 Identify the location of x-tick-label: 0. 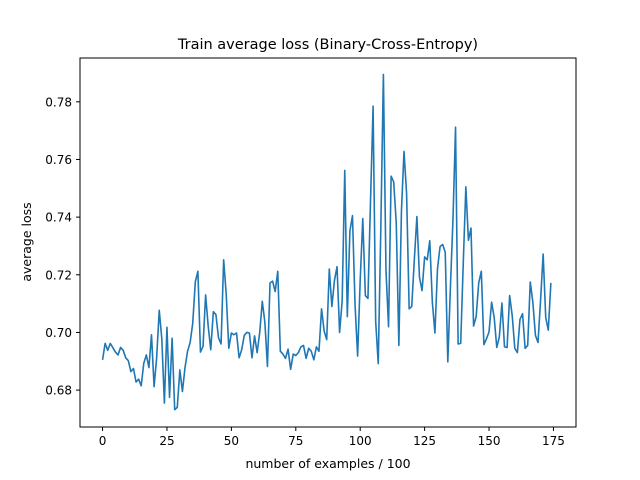
(103, 441).